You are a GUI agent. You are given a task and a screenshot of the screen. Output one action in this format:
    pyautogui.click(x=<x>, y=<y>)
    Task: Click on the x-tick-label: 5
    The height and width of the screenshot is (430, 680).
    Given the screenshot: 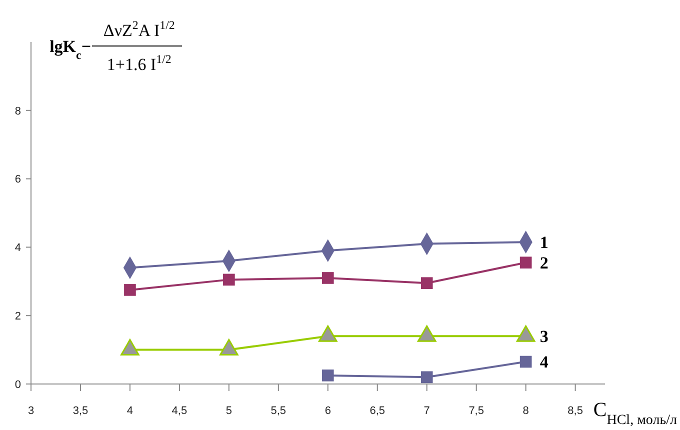 What is the action you would take?
    pyautogui.click(x=229, y=411)
    